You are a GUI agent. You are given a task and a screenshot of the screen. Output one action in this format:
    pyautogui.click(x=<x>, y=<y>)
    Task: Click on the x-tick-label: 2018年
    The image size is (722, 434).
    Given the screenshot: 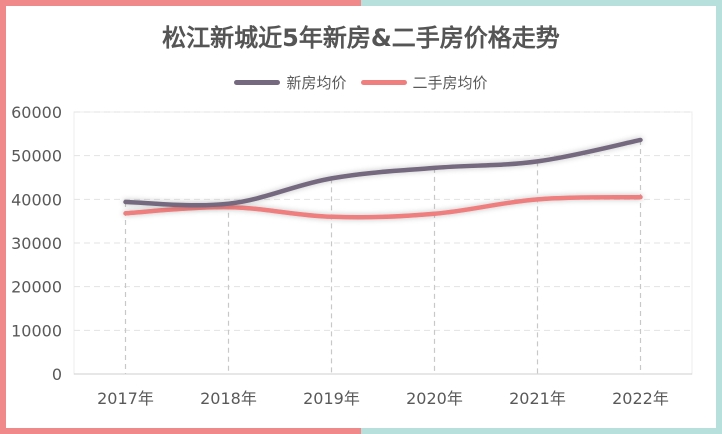 What is the action you would take?
    pyautogui.click(x=228, y=398)
    